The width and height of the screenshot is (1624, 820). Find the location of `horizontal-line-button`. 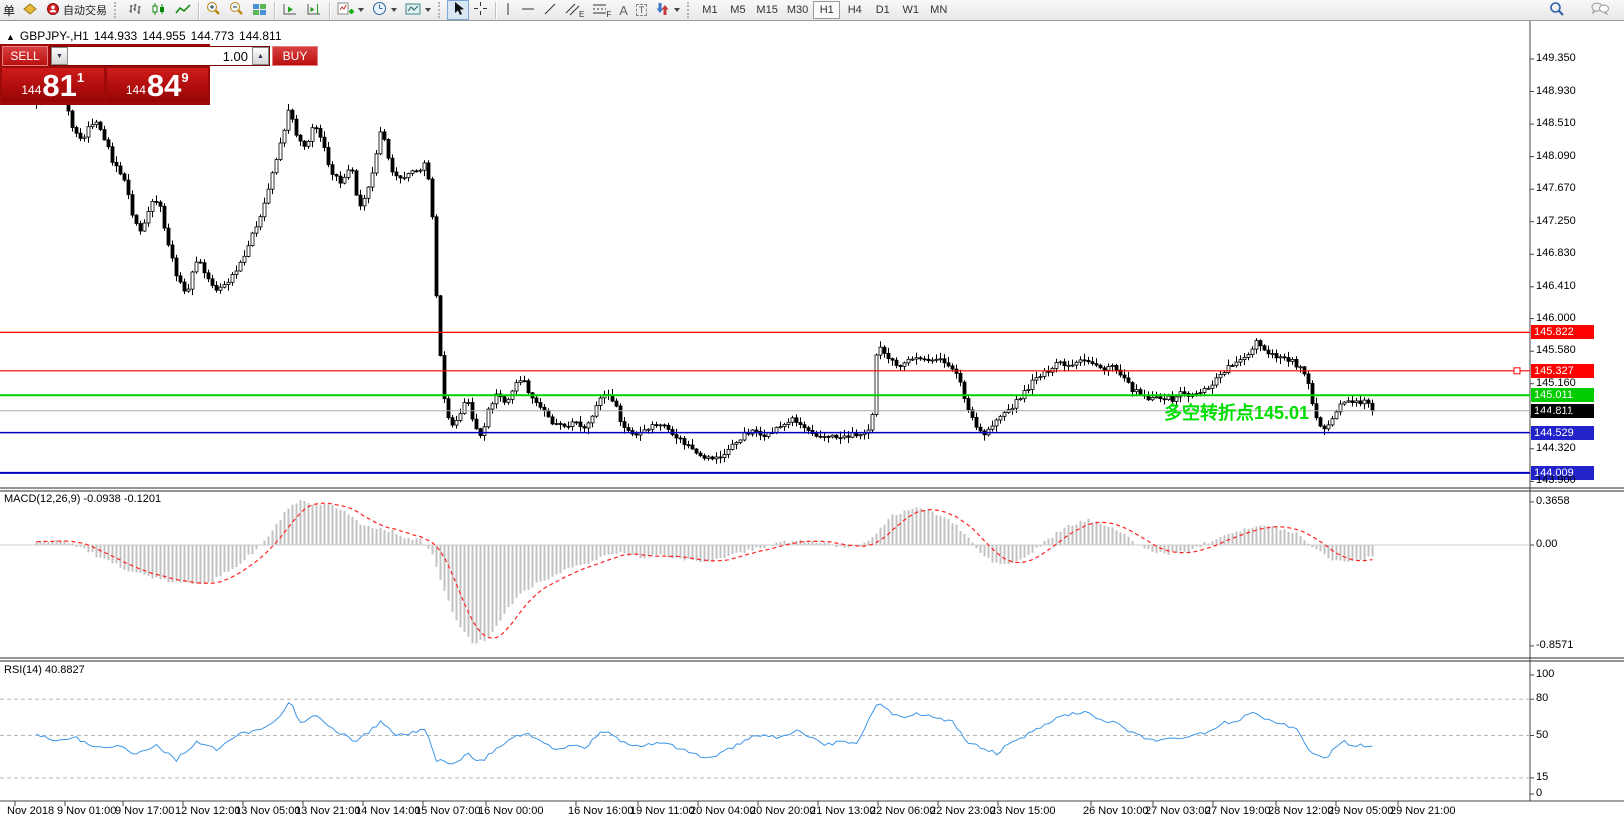

horizontal-line-button is located at coordinates (528, 10).